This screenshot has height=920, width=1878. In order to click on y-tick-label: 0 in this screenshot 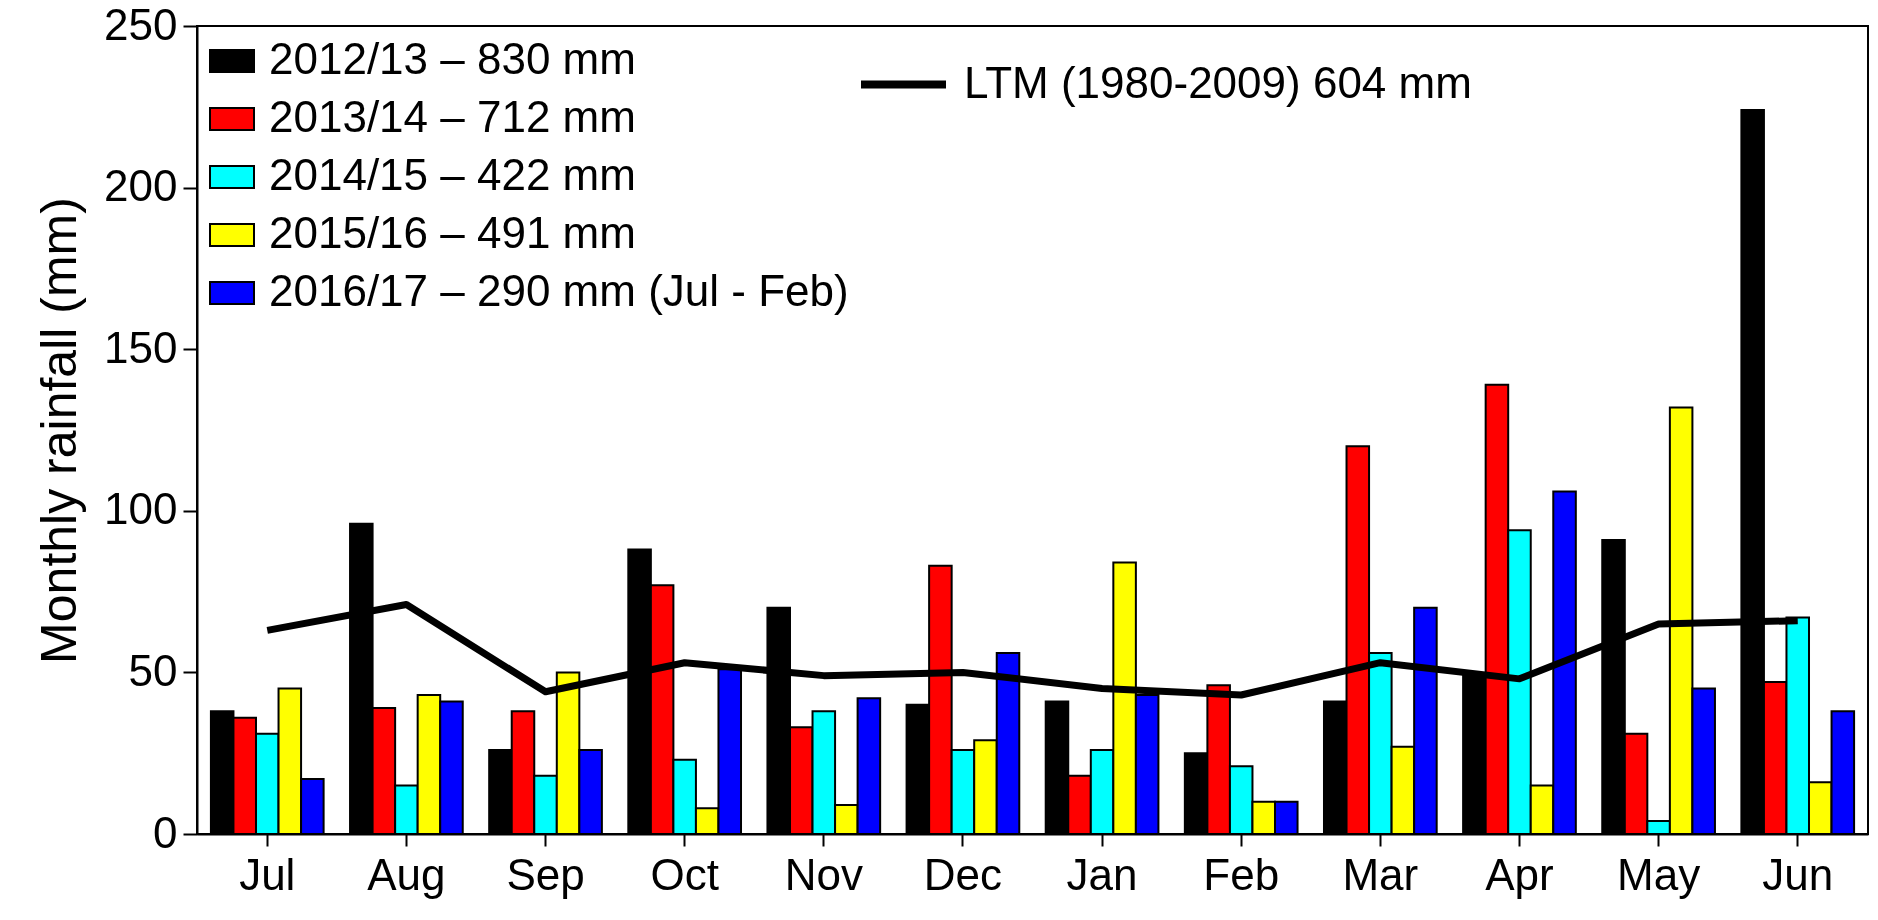, I will do `click(165, 832)`.